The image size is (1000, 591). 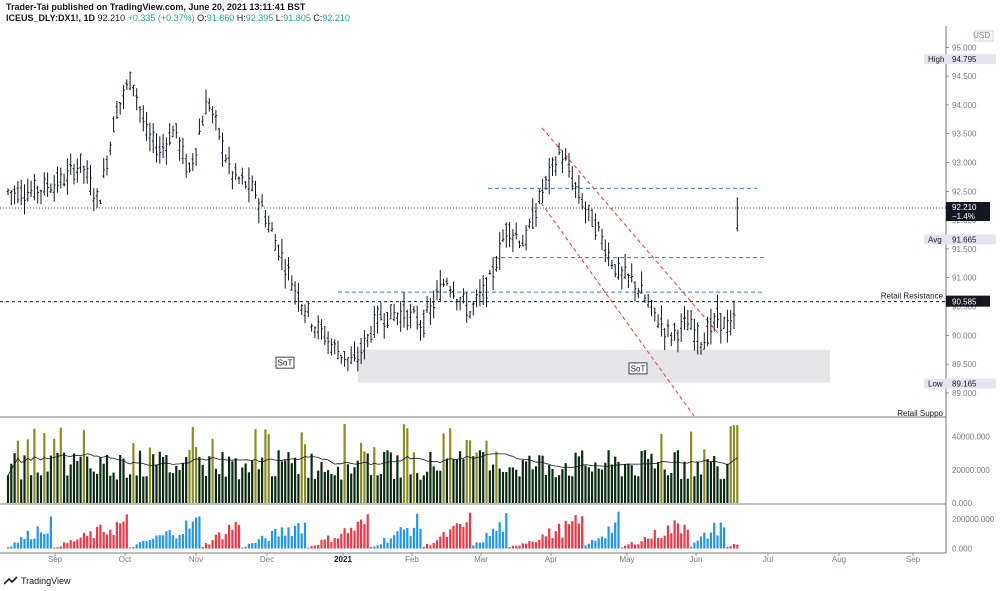 What do you see at coordinates (46, 581) in the screenshot?
I see `tradingview-brand: TradingView` at bounding box center [46, 581].